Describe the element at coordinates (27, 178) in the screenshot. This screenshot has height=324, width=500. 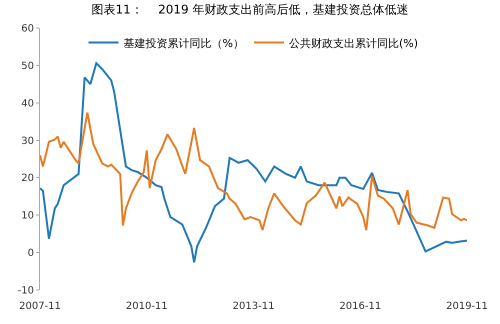
I see `y-tick-label: 20` at that location.